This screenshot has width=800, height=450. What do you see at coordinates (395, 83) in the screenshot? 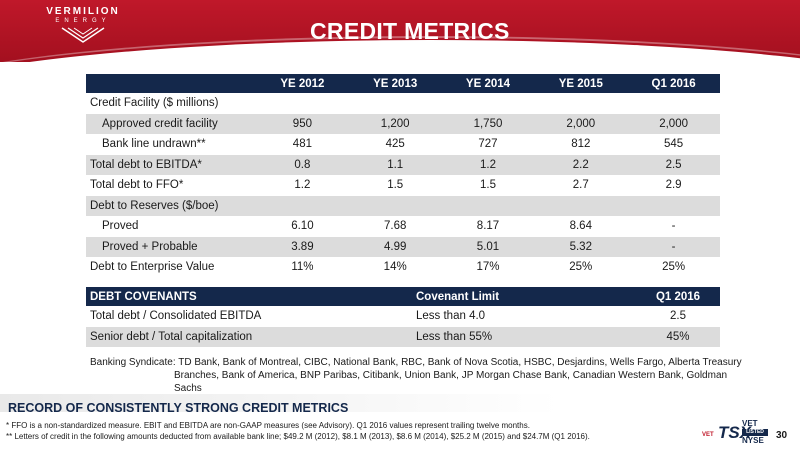
I see `metrics-col-header: YE 2013` at bounding box center [395, 83].